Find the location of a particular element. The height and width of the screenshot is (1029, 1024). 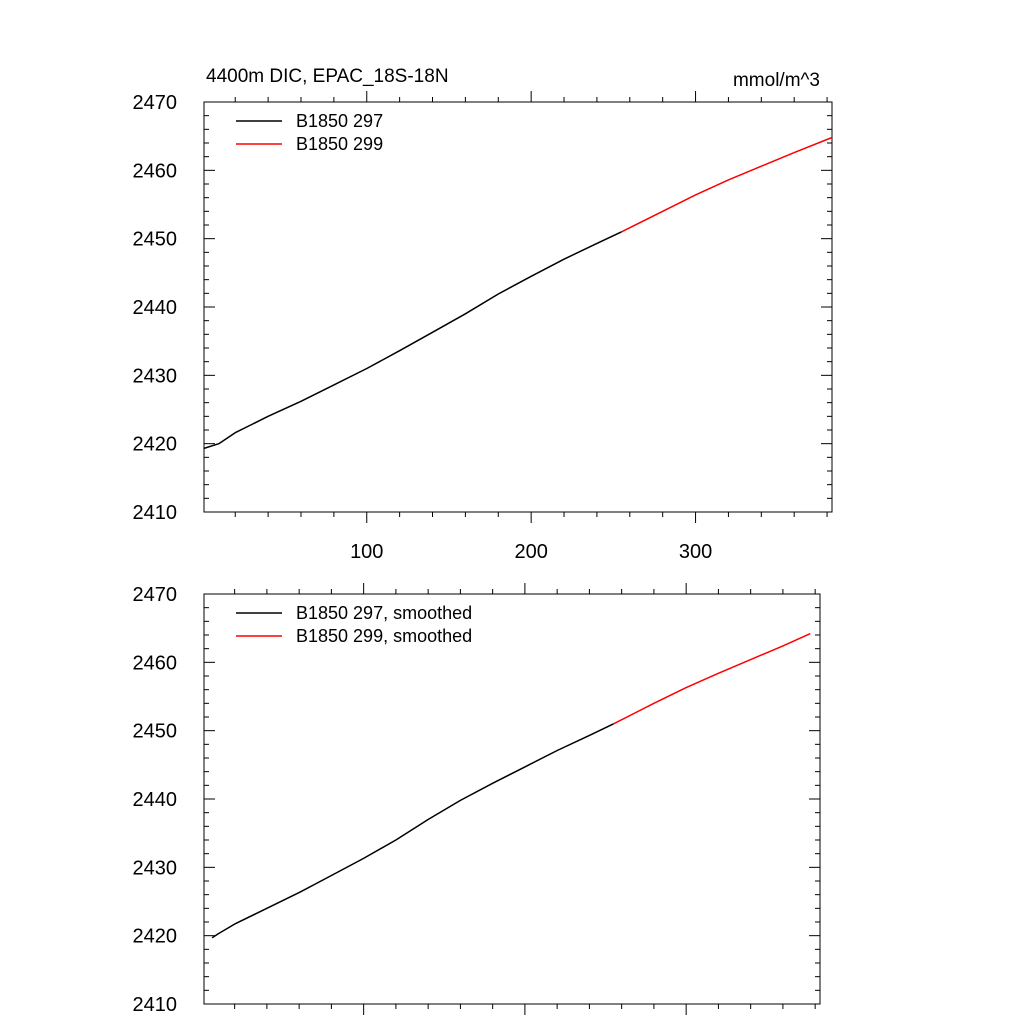

legend-entry-2: B1850 299 is located at coordinates (339, 144).